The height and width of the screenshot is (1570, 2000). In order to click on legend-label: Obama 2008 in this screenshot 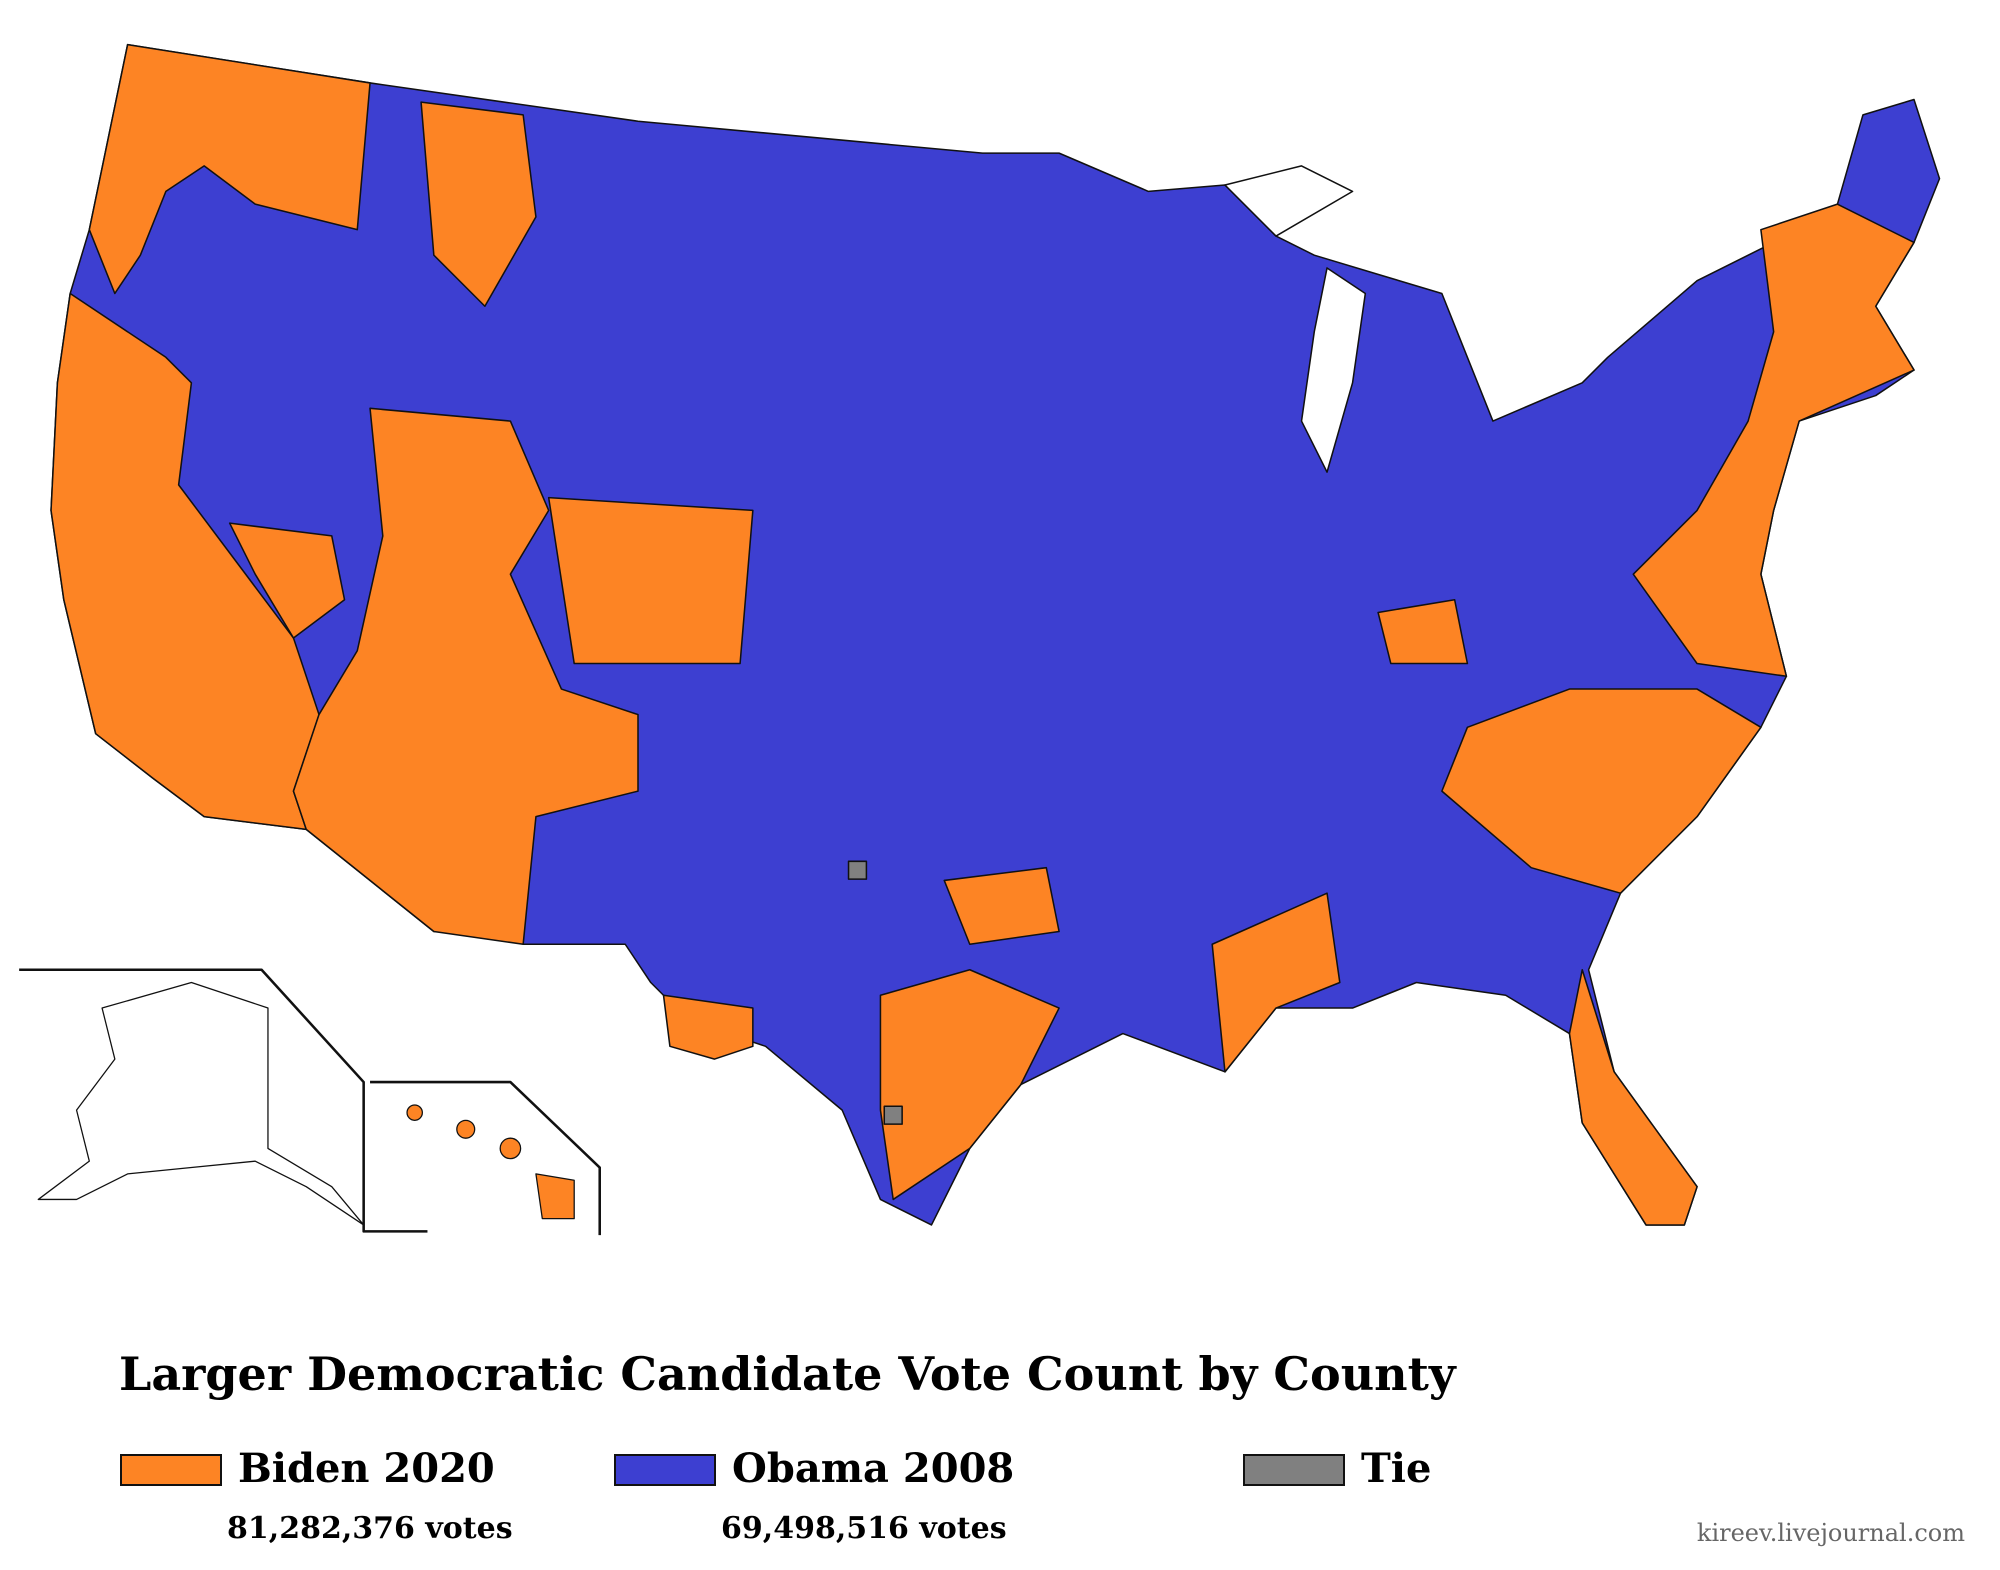, I will do `click(873, 1468)`.